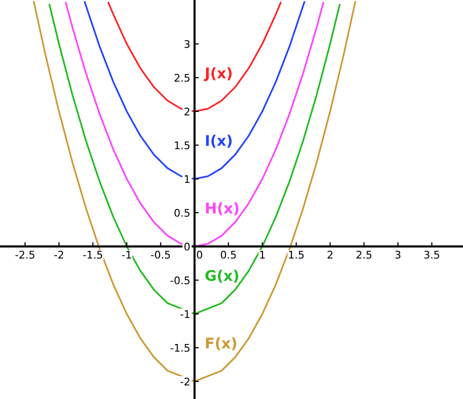  What do you see at coordinates (185, 382) in the screenshot?
I see `y-tick-label: -2` at bounding box center [185, 382].